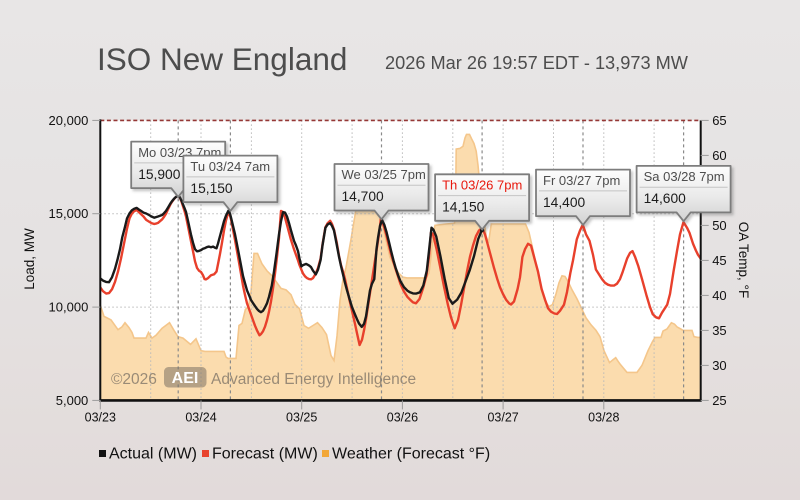 The image size is (800, 500). Describe the element at coordinates (69, 307) in the screenshot. I see `svg-text: 10,000` at that location.